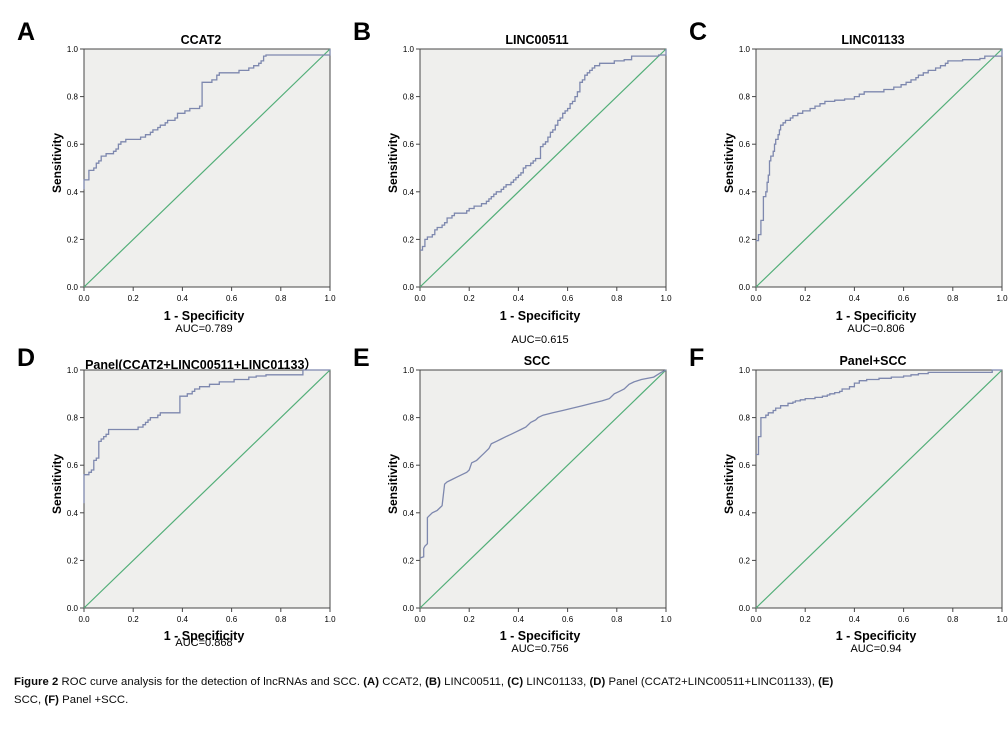 Image resolution: width=1008 pixels, height=731 pixels. I want to click on caption-segment: Panel (CCAT2+LINC00511+LINC01133),, so click(712, 682).